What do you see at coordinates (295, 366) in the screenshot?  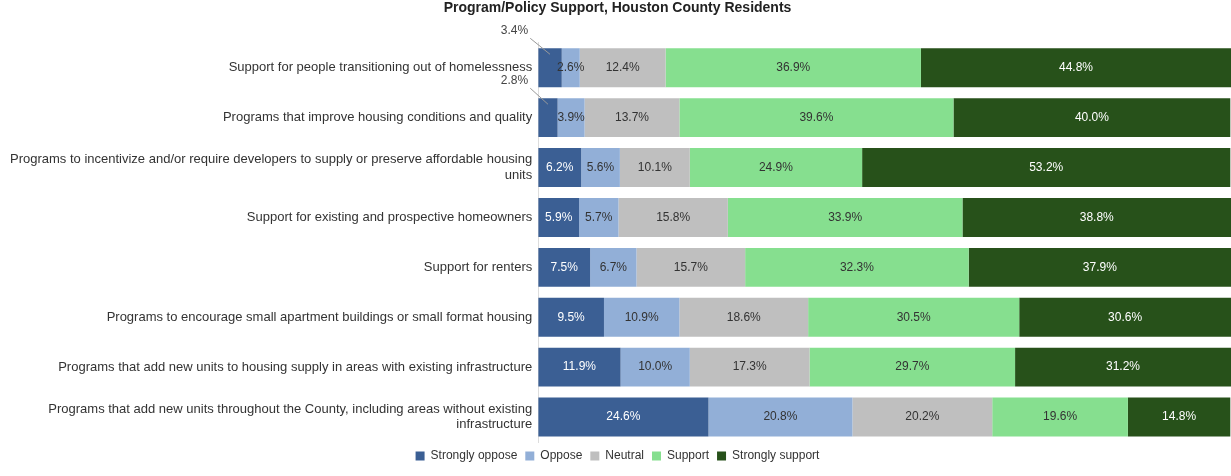 I see `y-tick-label: Programs that add new units to housing supply in areas with existing infrastructure` at bounding box center [295, 366].